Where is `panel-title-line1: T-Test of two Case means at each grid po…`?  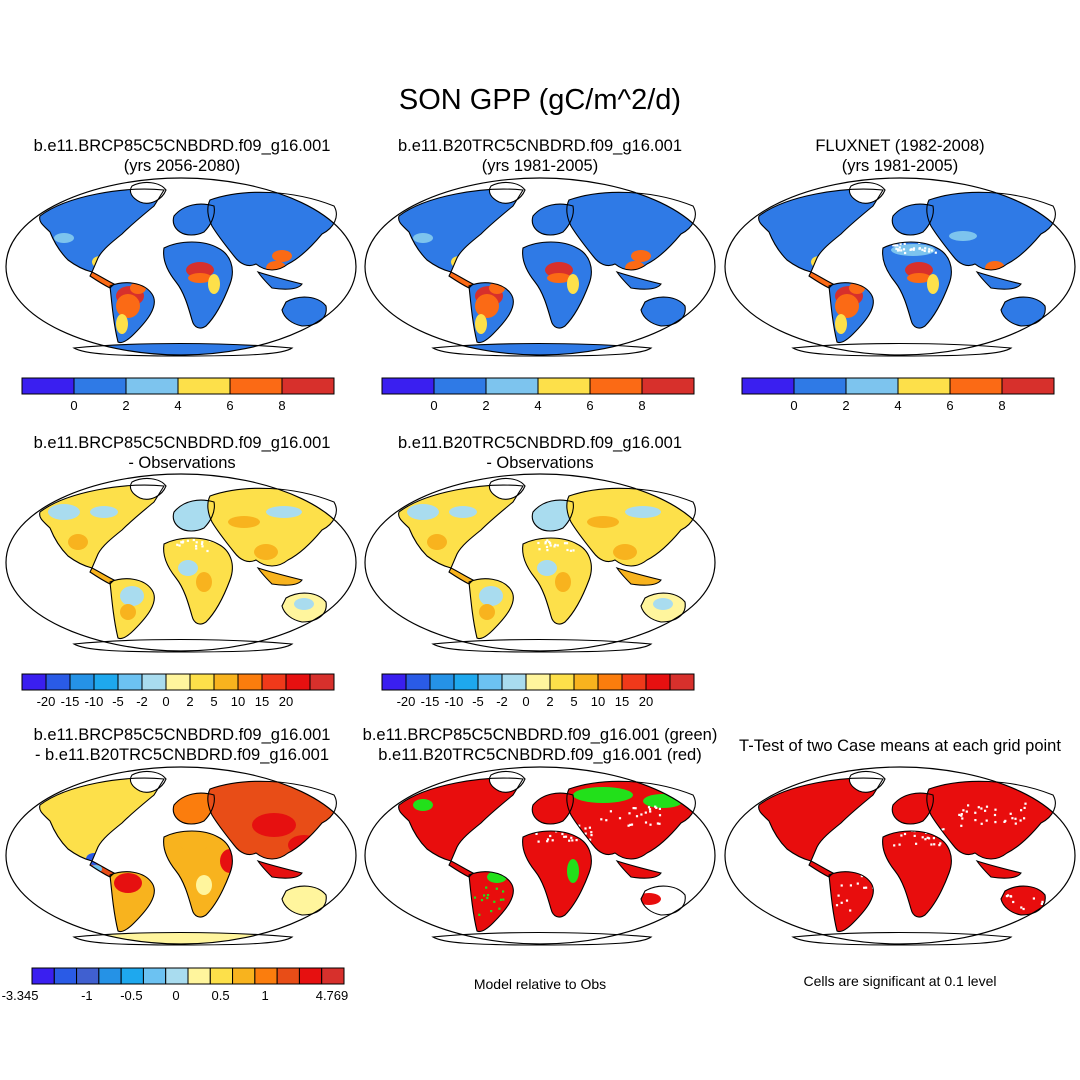 panel-title-line1: T-Test of two Case means at each grid po… is located at coordinates (900, 746).